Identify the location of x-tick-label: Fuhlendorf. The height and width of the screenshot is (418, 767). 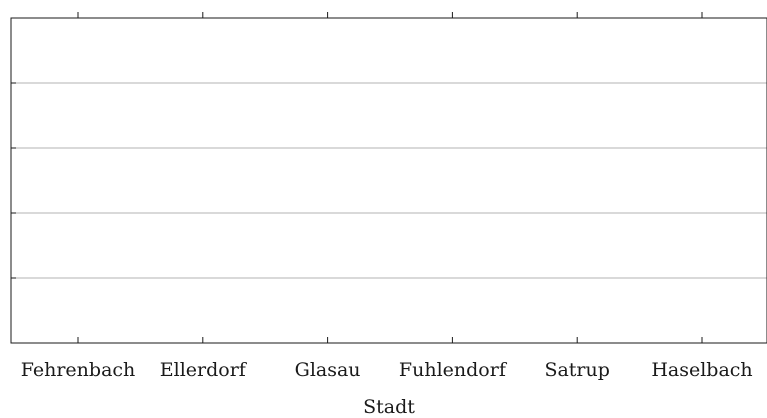
(453, 370).